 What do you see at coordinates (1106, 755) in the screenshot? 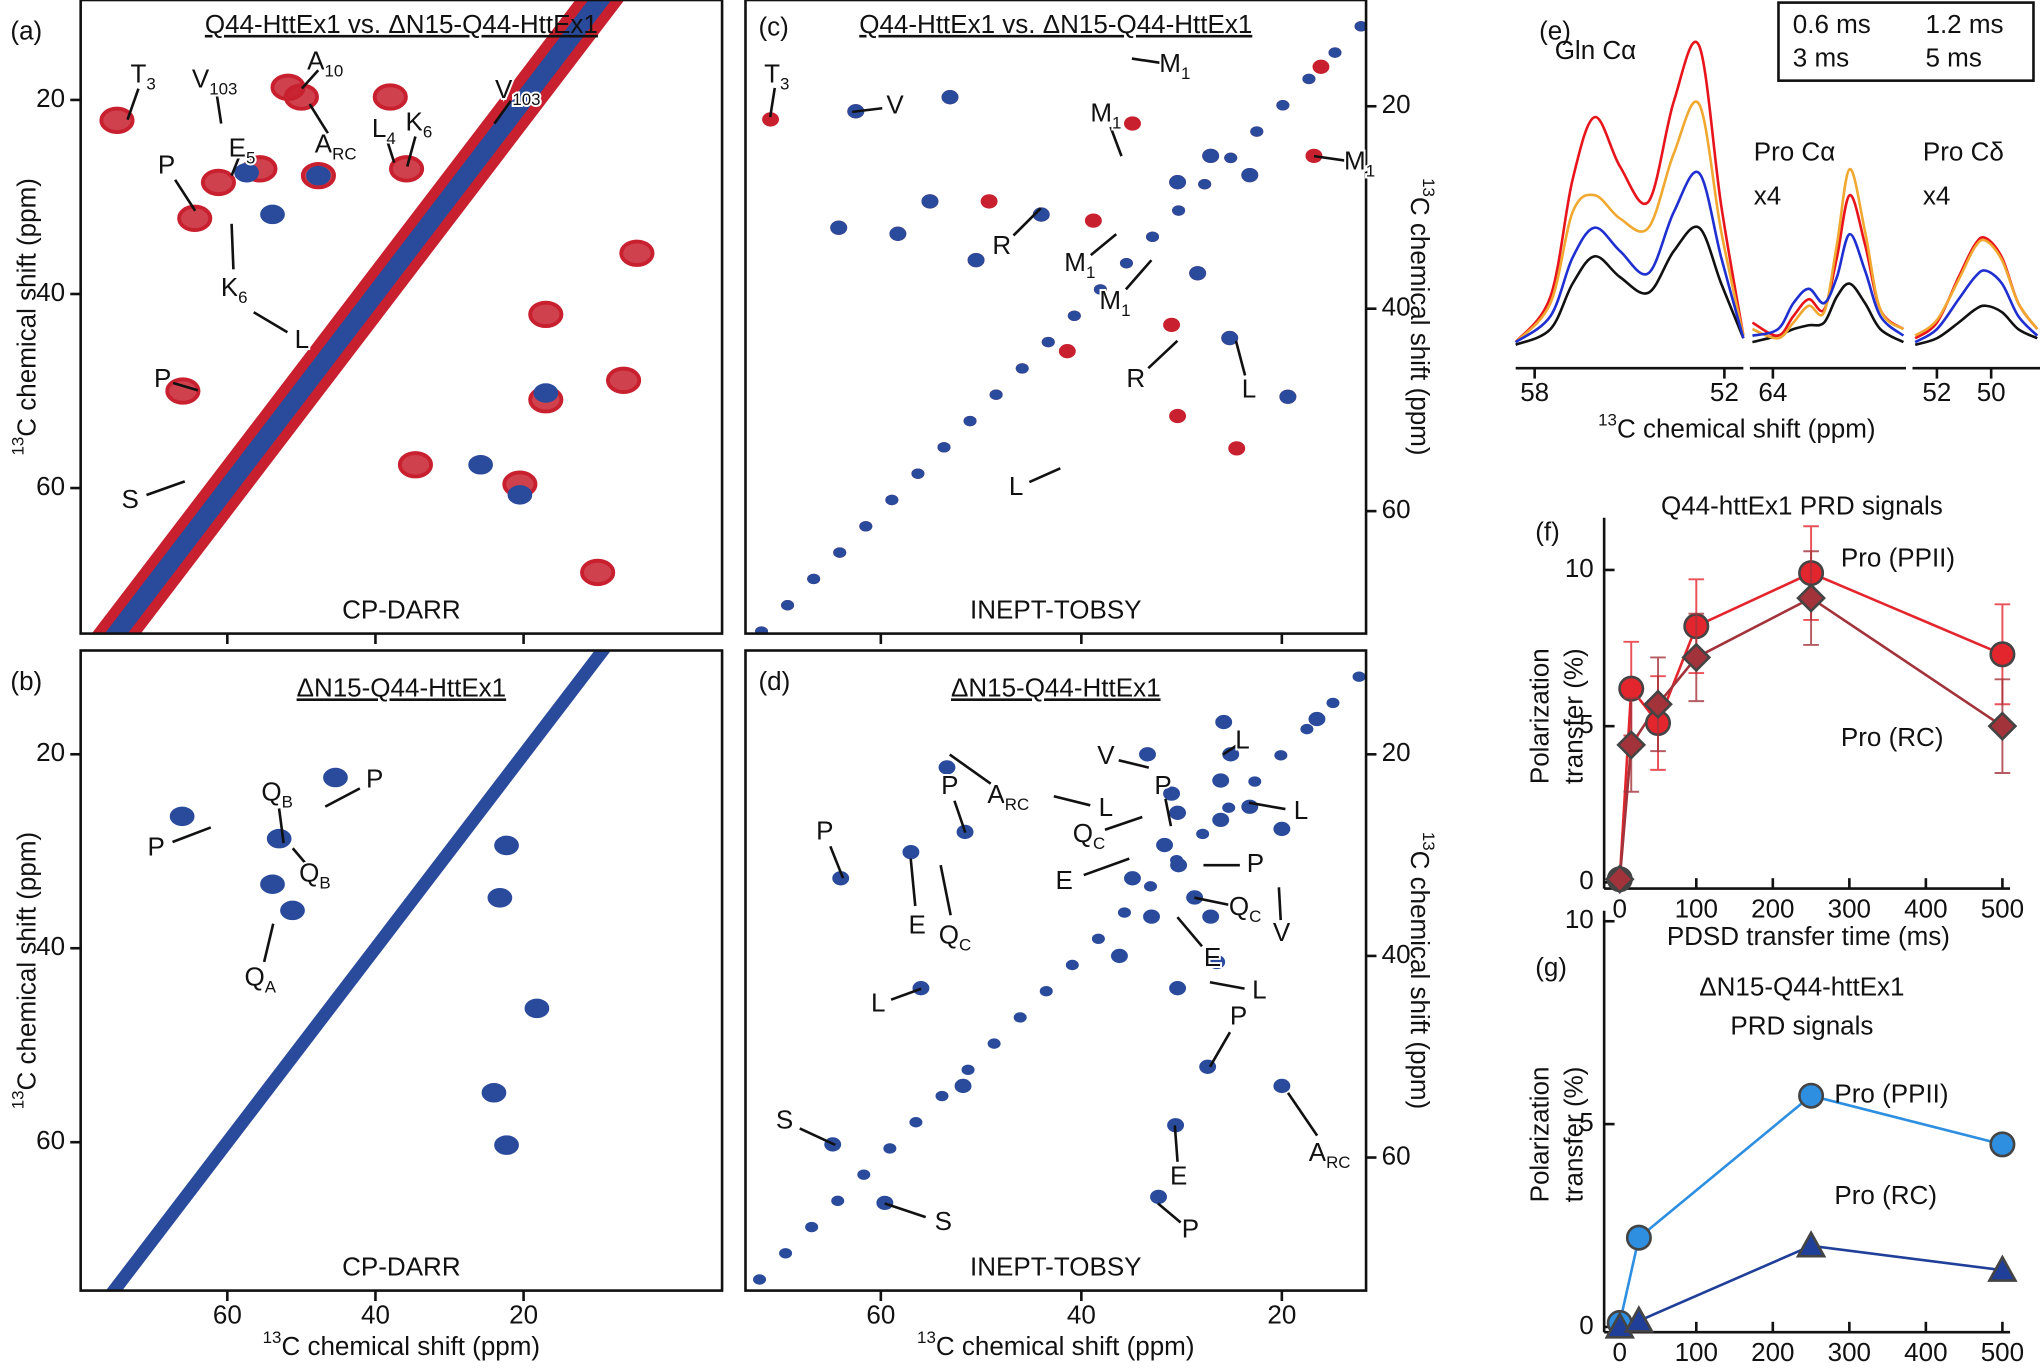
I see `label-text: V` at bounding box center [1106, 755].